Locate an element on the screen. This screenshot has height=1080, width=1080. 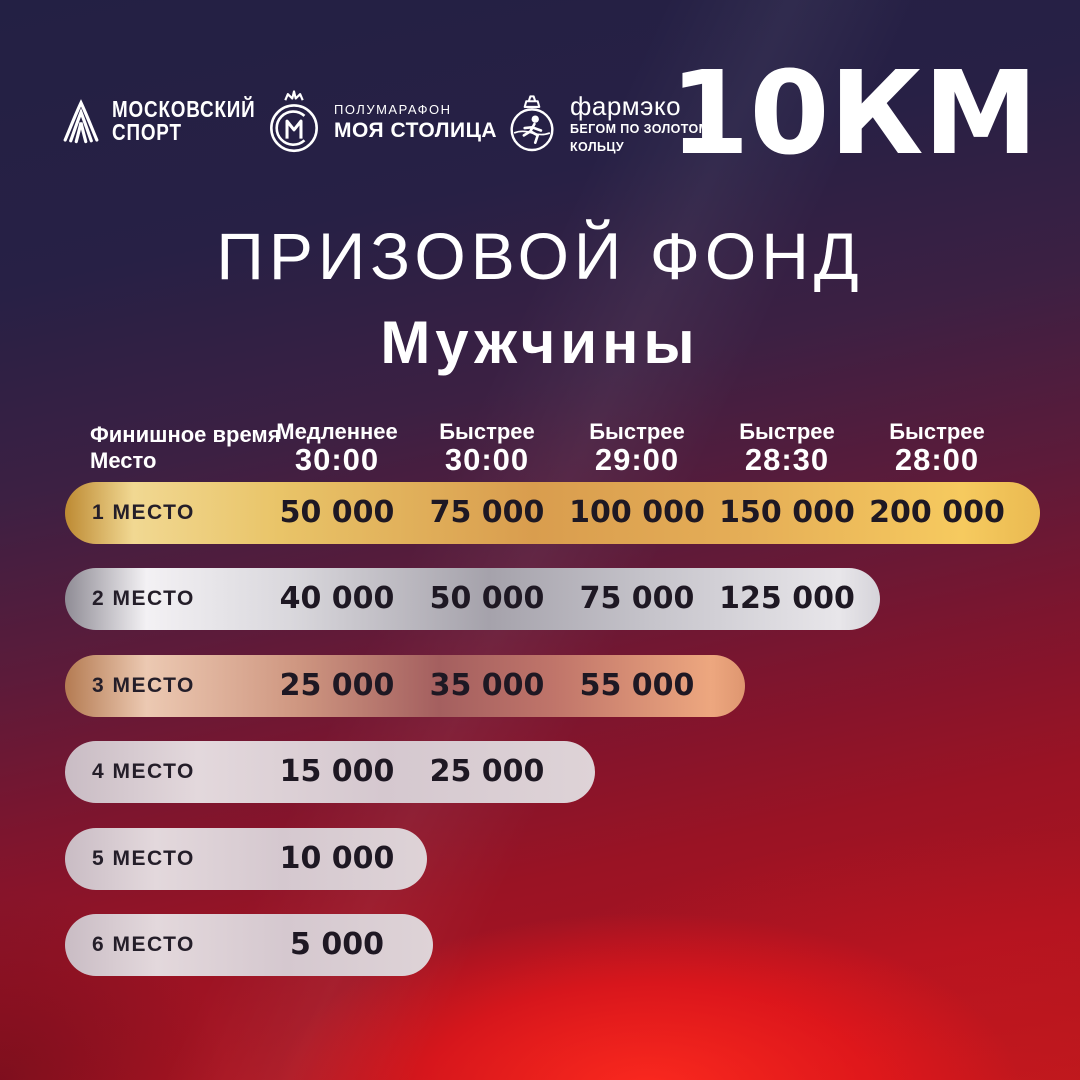
prize-row-place-3: 3 МЕСТО 25 000 35 000 55 000 is located at coordinates (405, 686).